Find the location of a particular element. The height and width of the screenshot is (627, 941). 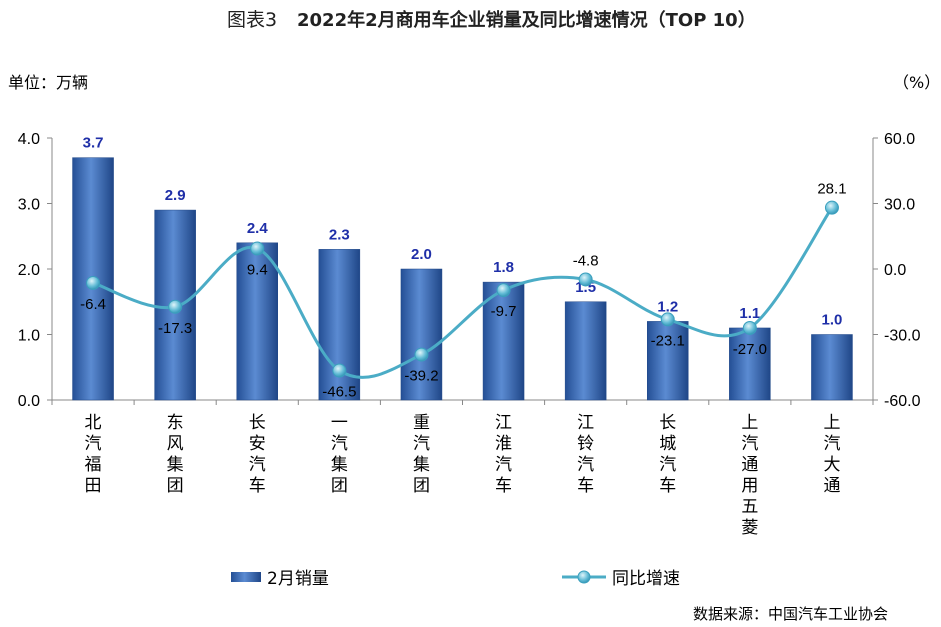

category-label: 东风集团 is located at coordinates (175, 454).